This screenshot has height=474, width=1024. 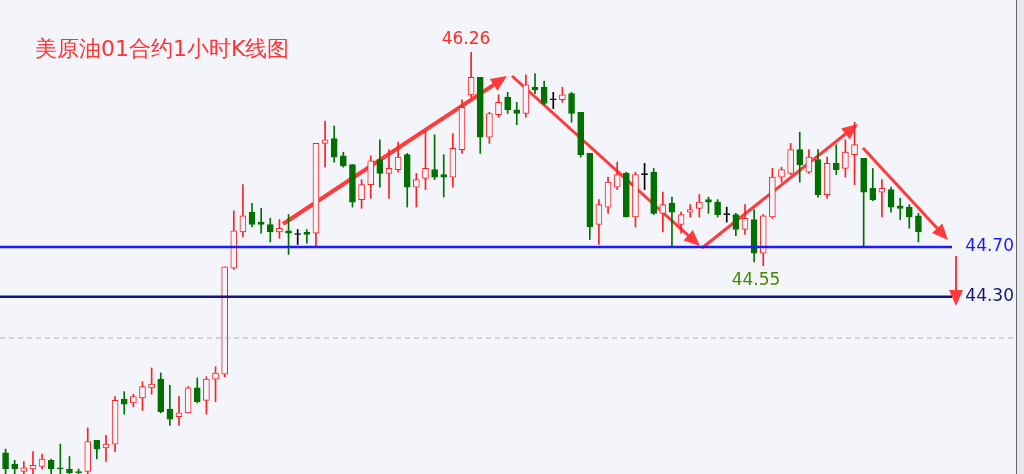 I want to click on annotation: 44.55, so click(x=756, y=278).